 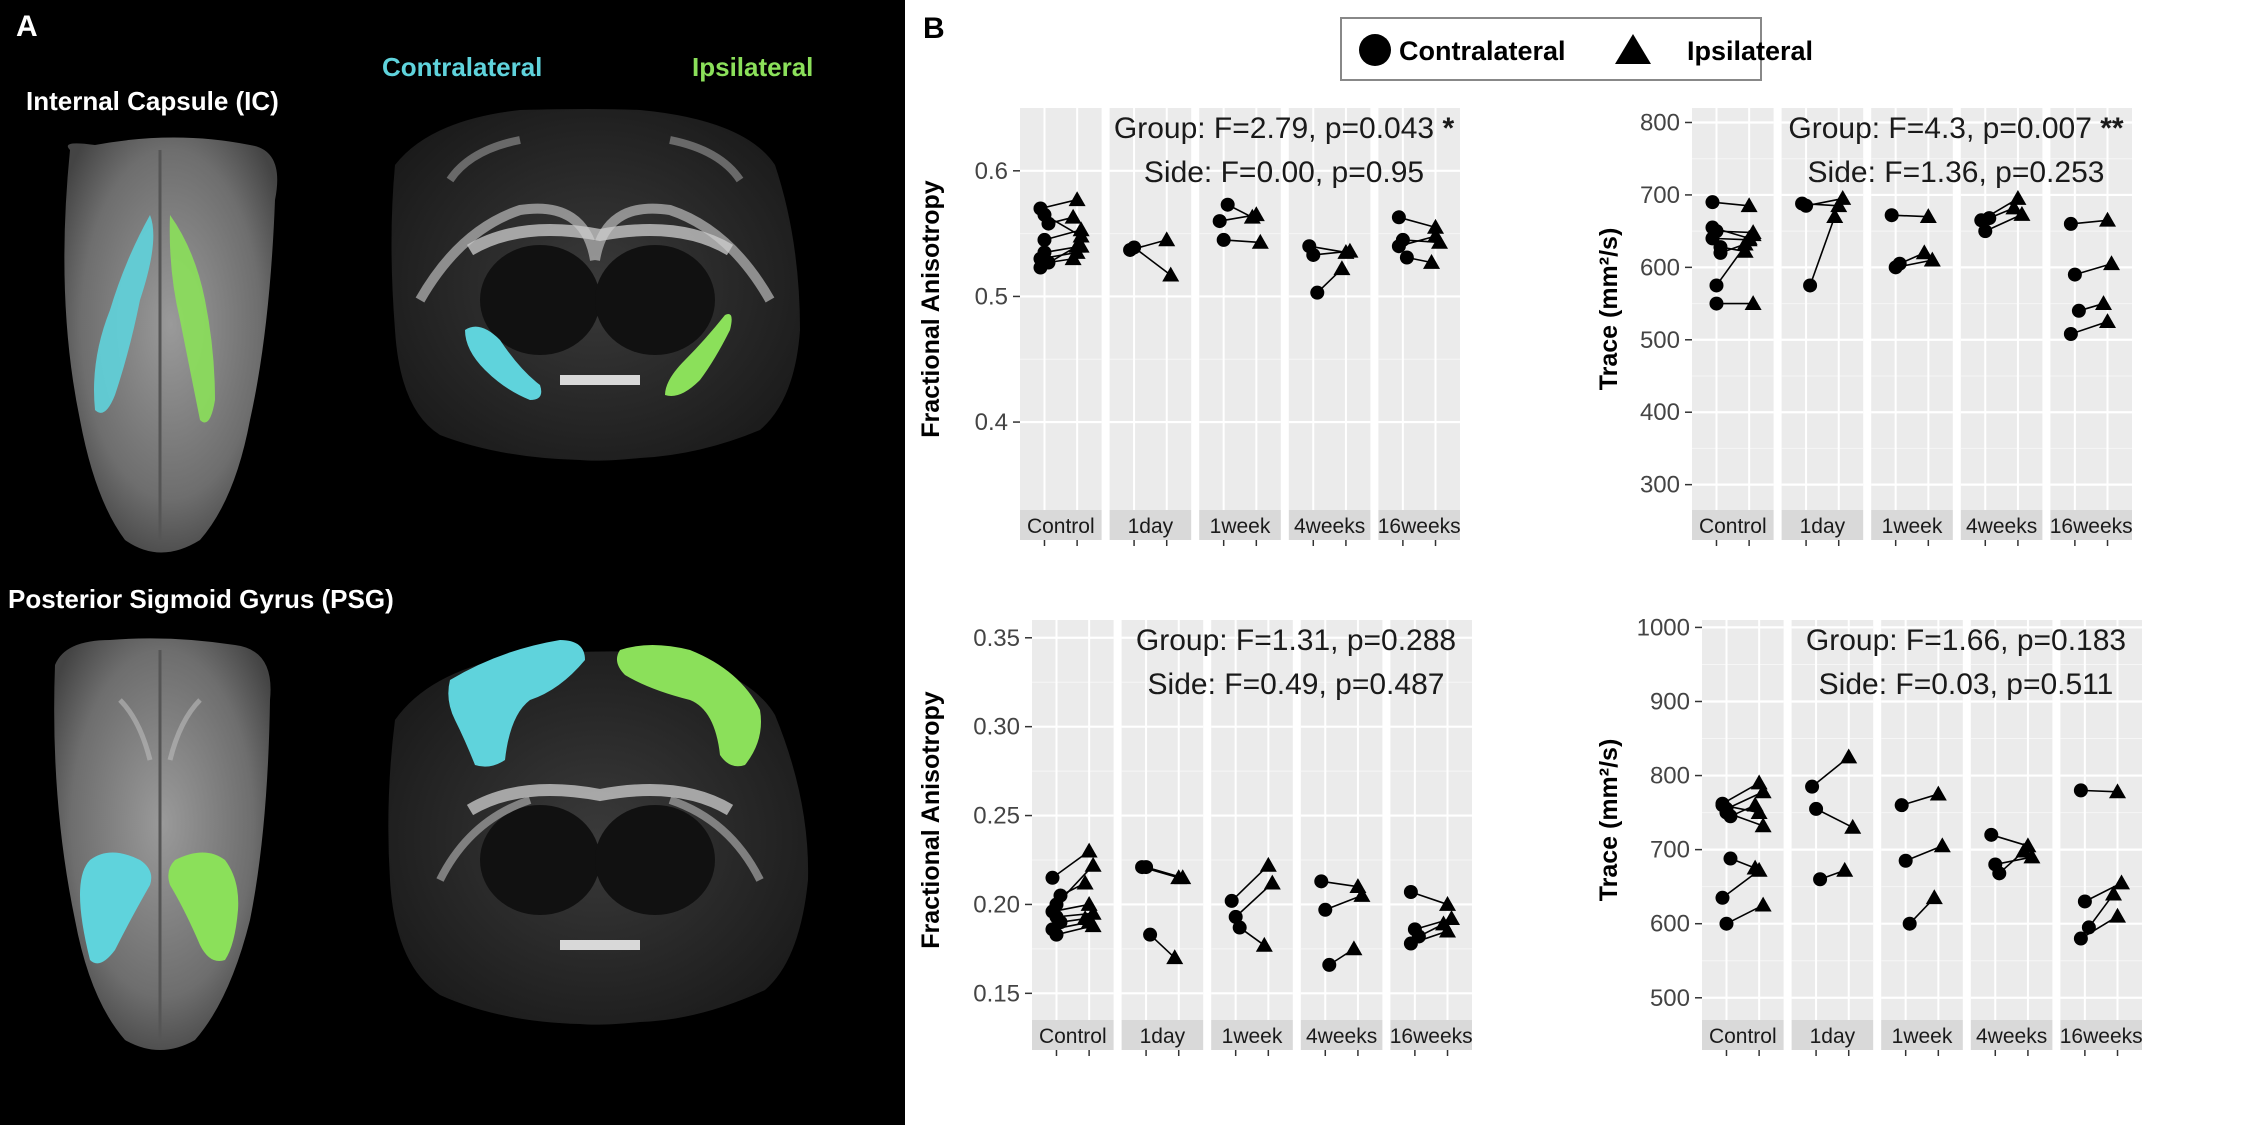 I want to click on psg-slice-ipsilateral-region, so click(x=688, y=706).